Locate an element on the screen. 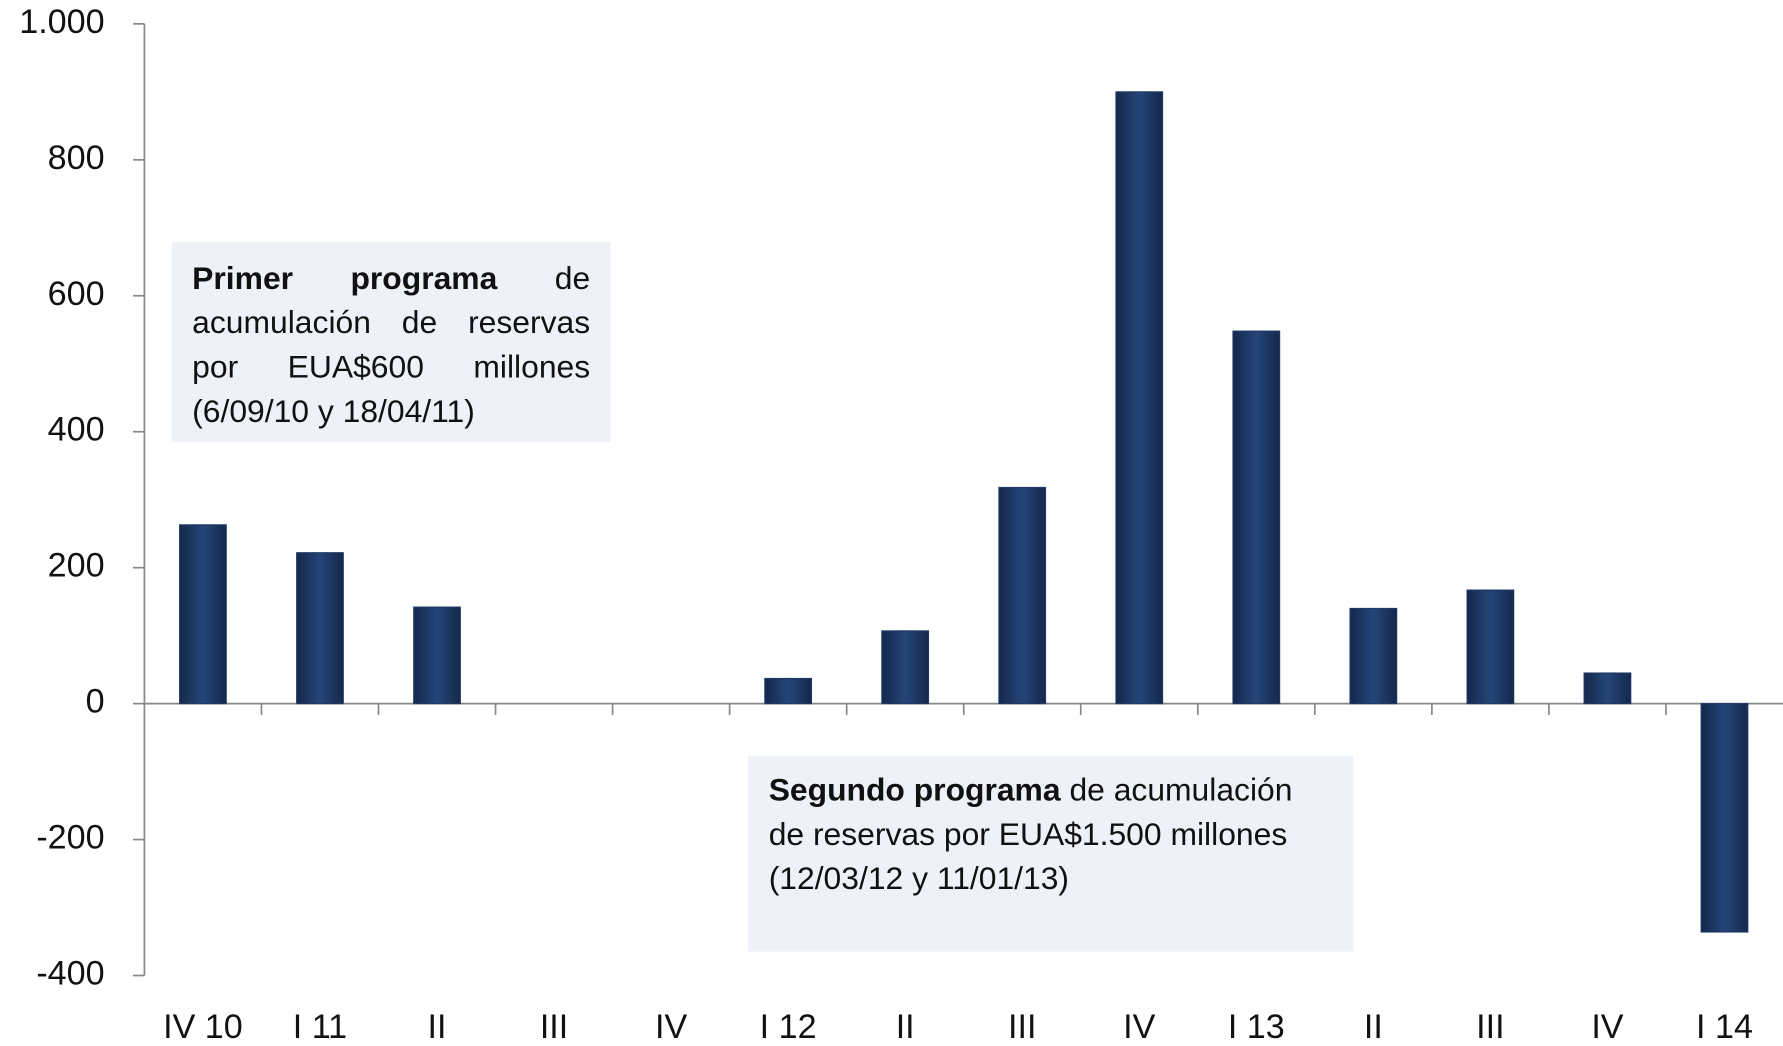  y-tick-label: 400 is located at coordinates (76, 430).